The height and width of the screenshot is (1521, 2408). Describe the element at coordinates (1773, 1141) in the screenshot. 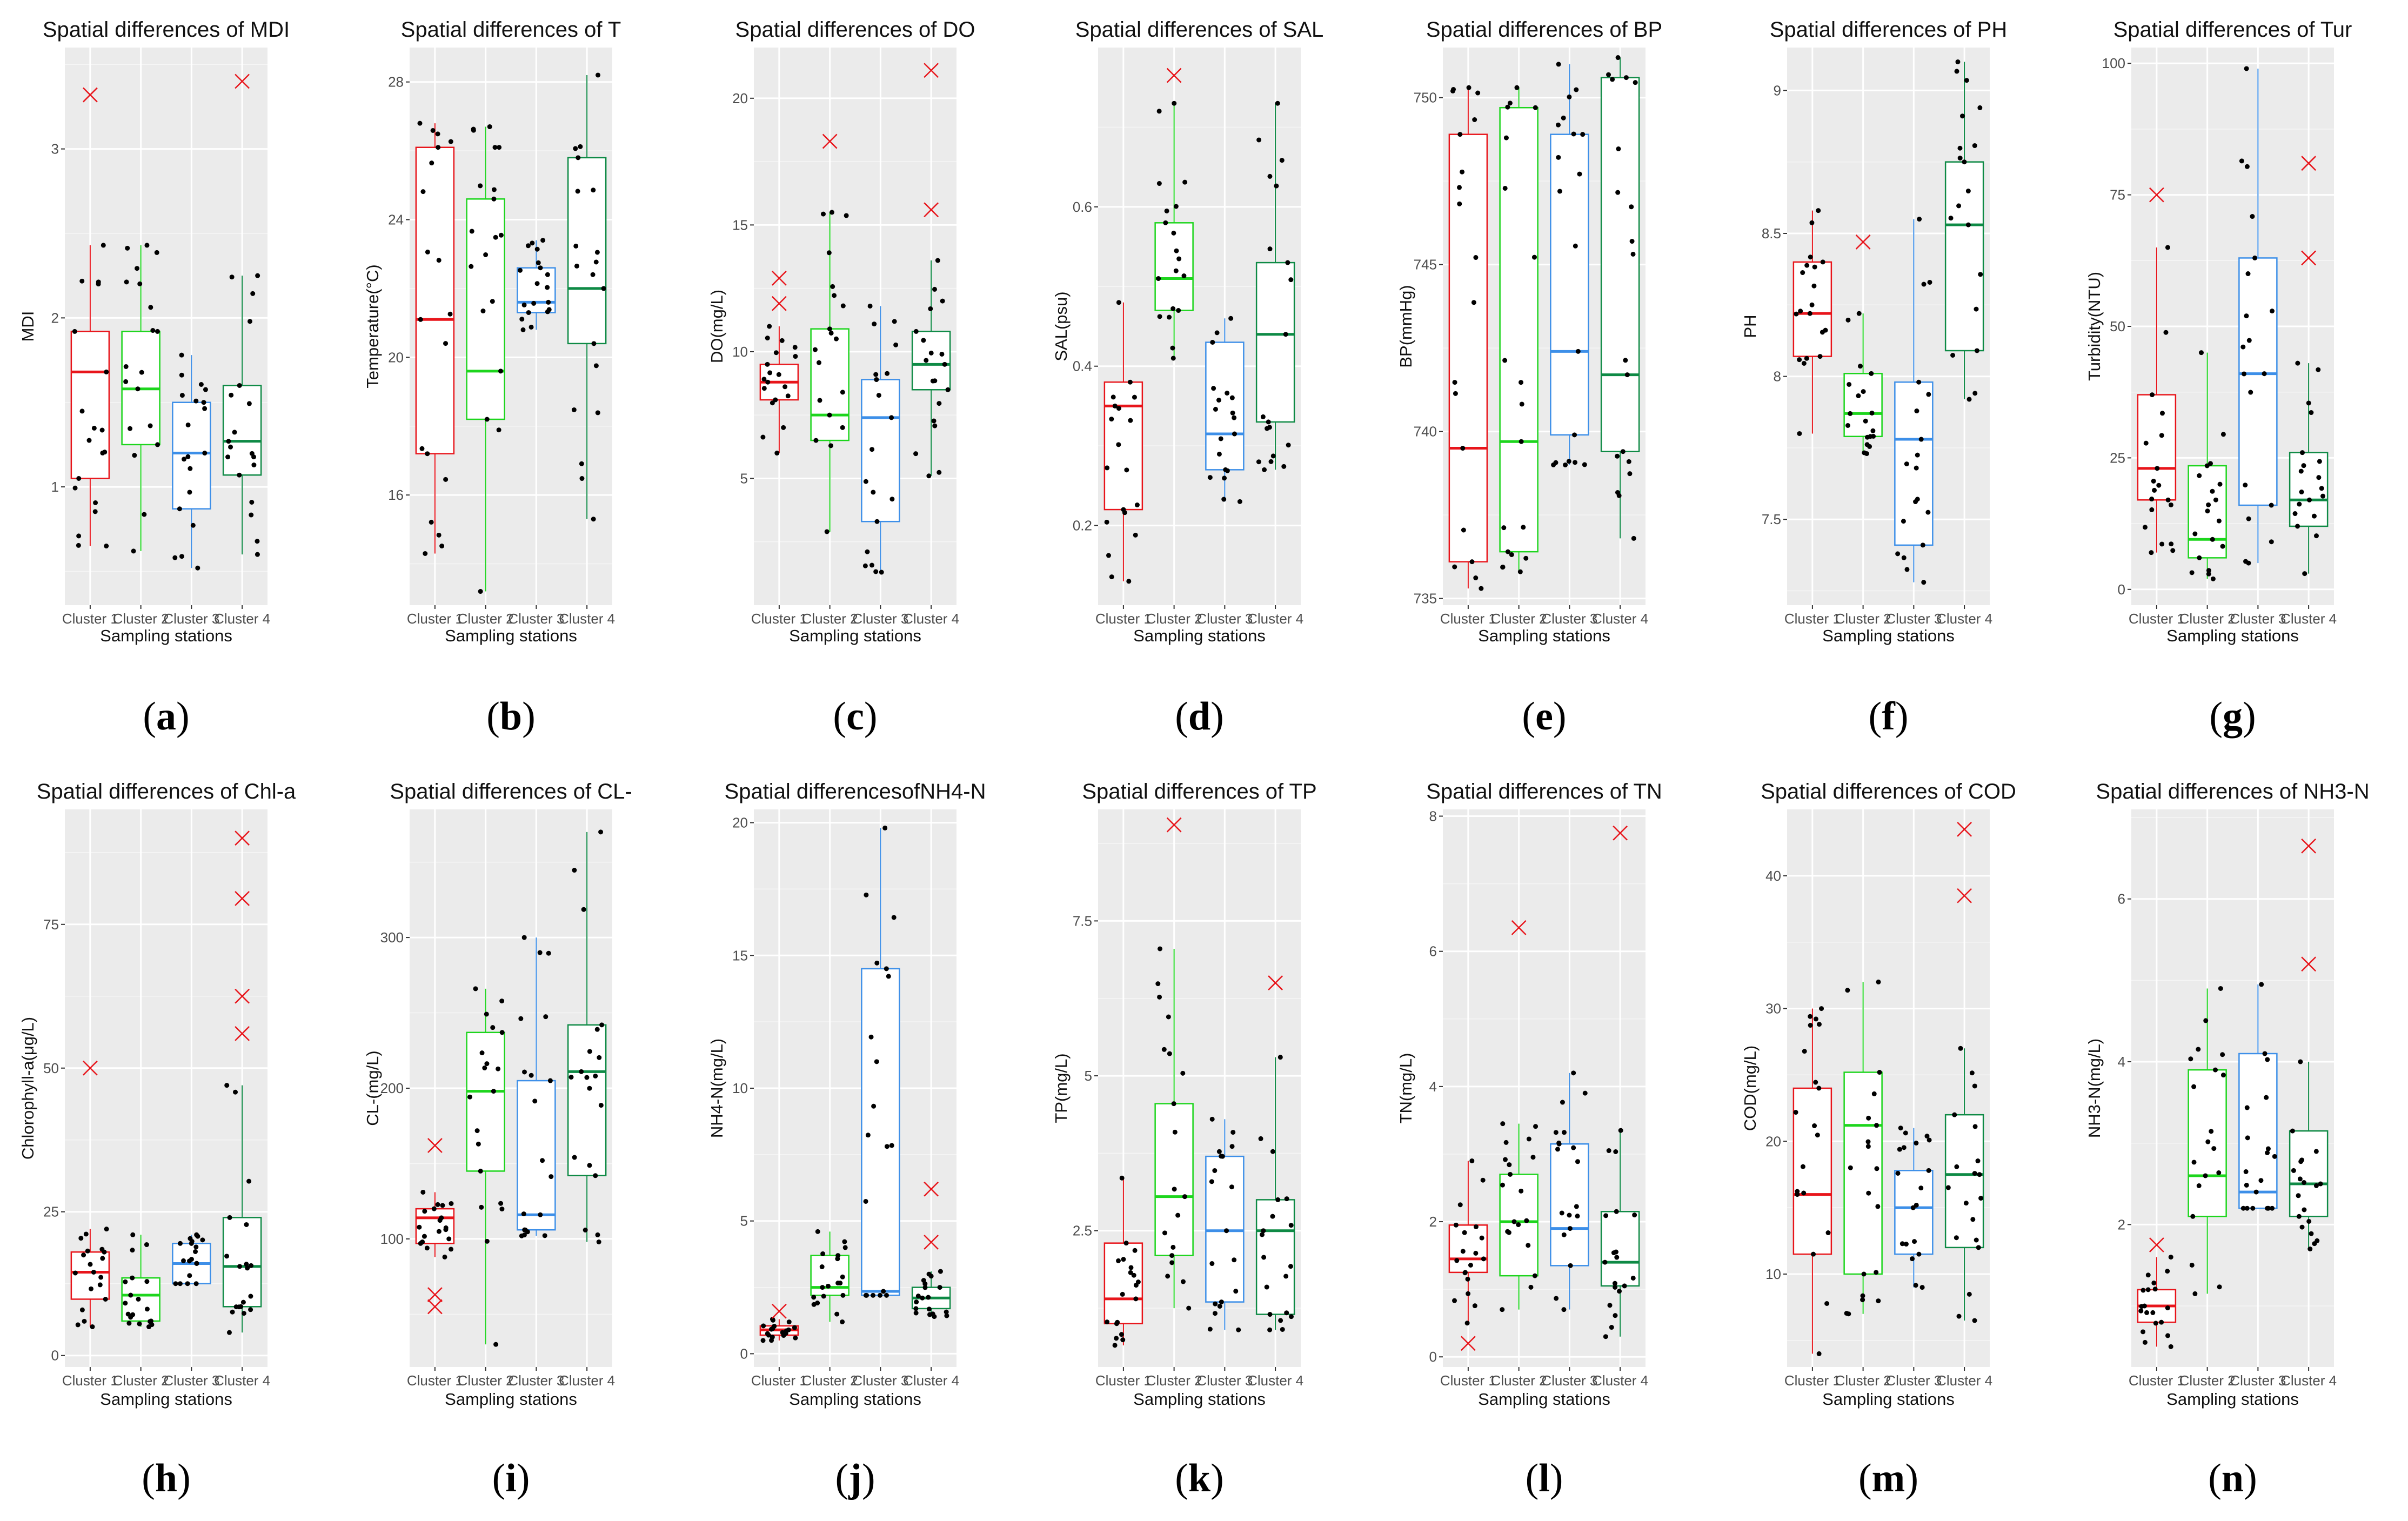

I see `y-tick-label: 20` at that location.